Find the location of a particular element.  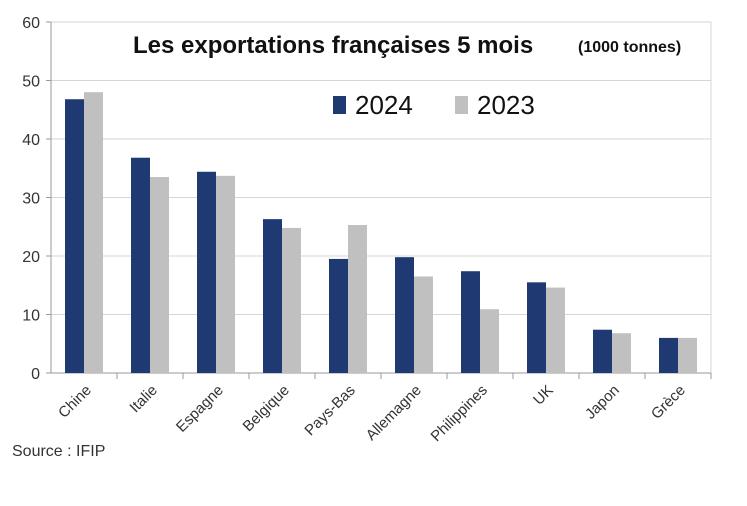

x-tick-label: Italie is located at coordinates (143, 399).